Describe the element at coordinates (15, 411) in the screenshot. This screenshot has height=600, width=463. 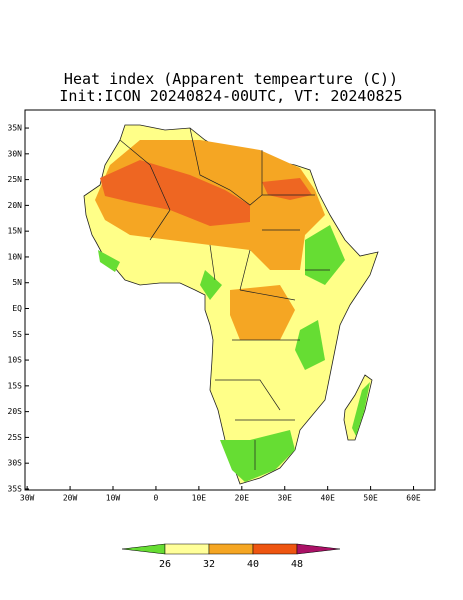
I see `lat-tick-label: 20S` at that location.